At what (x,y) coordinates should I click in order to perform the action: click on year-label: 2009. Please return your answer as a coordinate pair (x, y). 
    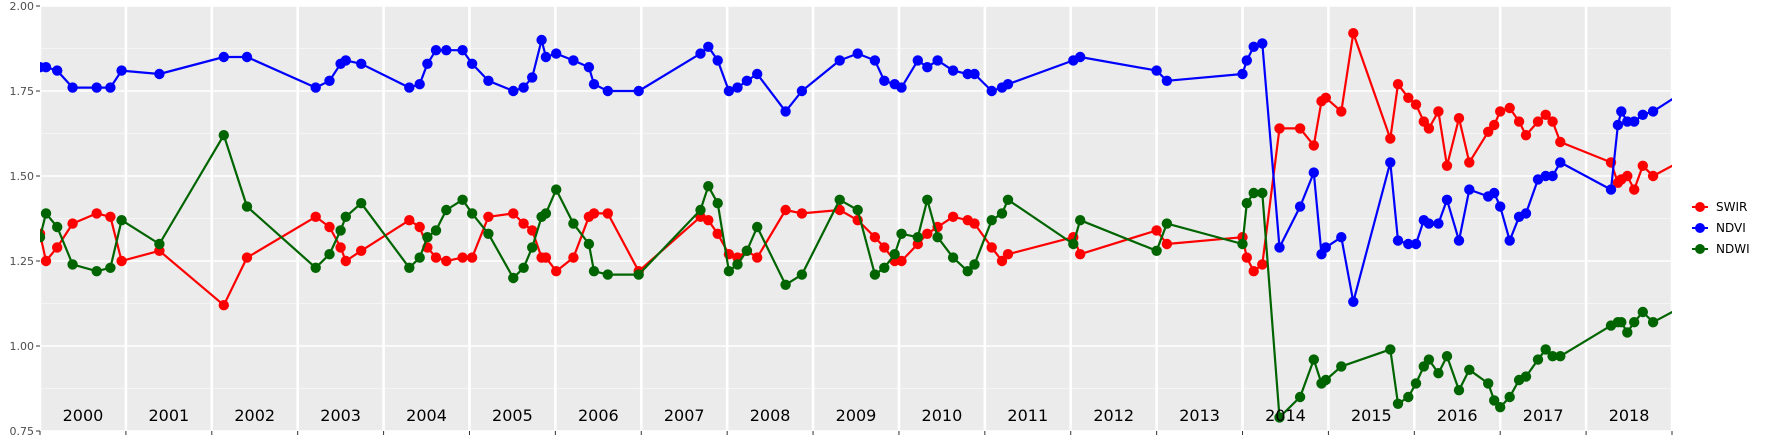
    Looking at the image, I should click on (856, 415).